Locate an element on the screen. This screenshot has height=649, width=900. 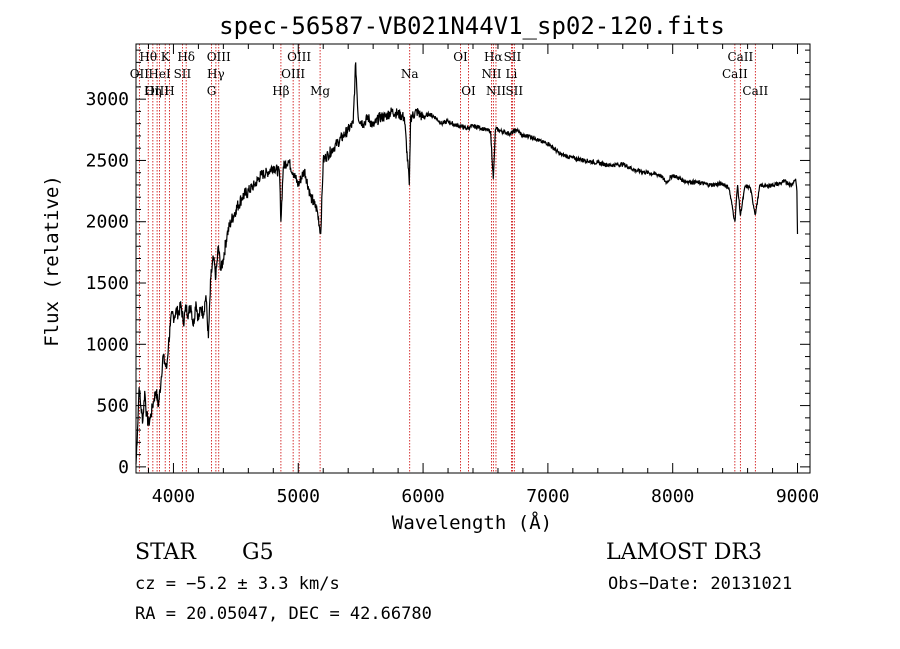
line-marker-label: HeI is located at coordinates (159, 74).